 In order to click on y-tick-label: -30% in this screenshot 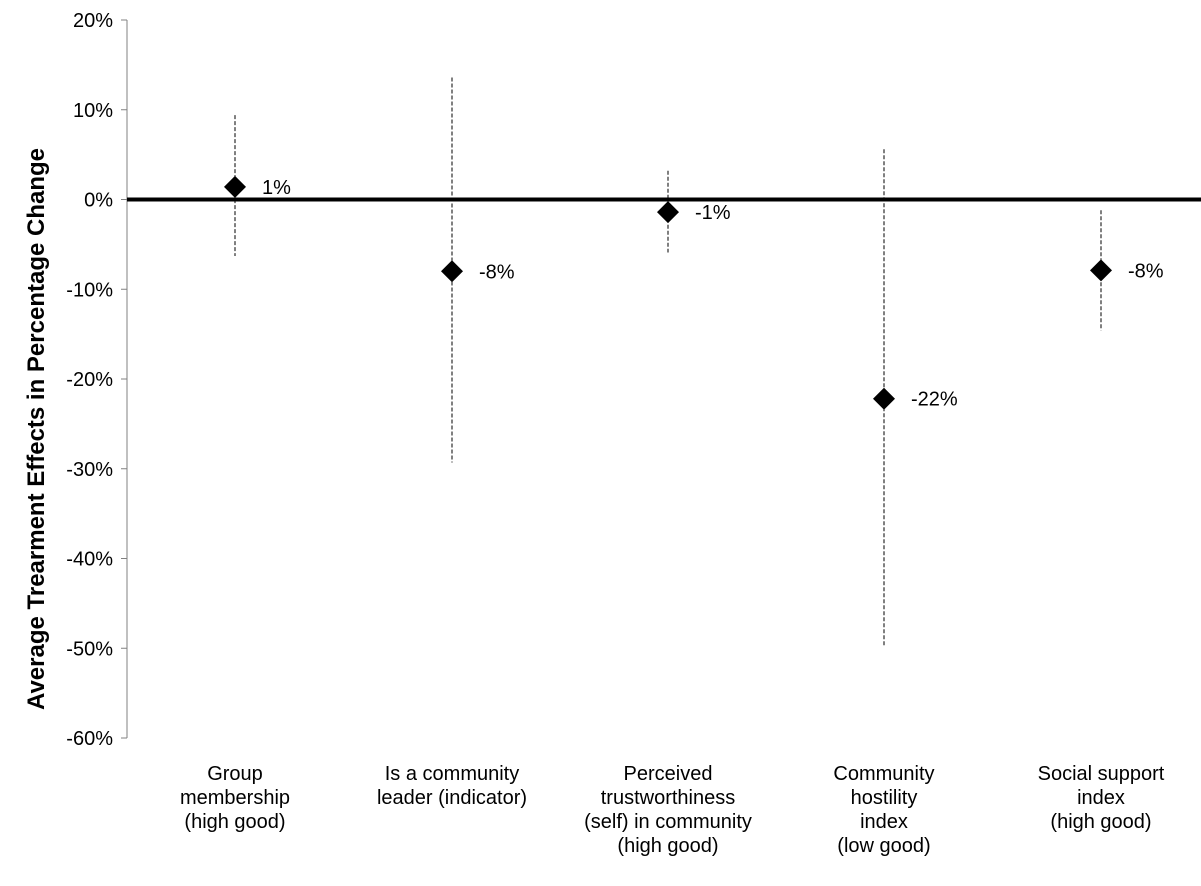, I will do `click(89, 470)`.